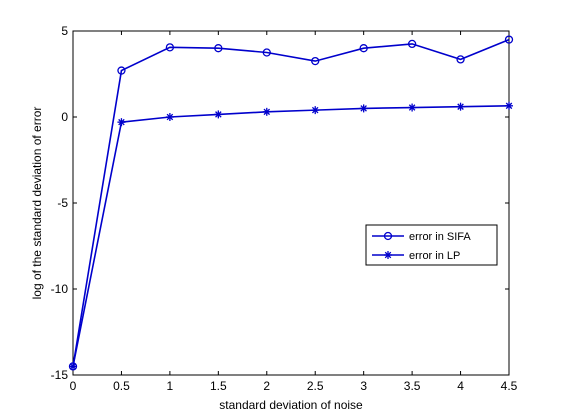  What do you see at coordinates (60, 375) in the screenshot?
I see `y-tick-label: -15` at bounding box center [60, 375].